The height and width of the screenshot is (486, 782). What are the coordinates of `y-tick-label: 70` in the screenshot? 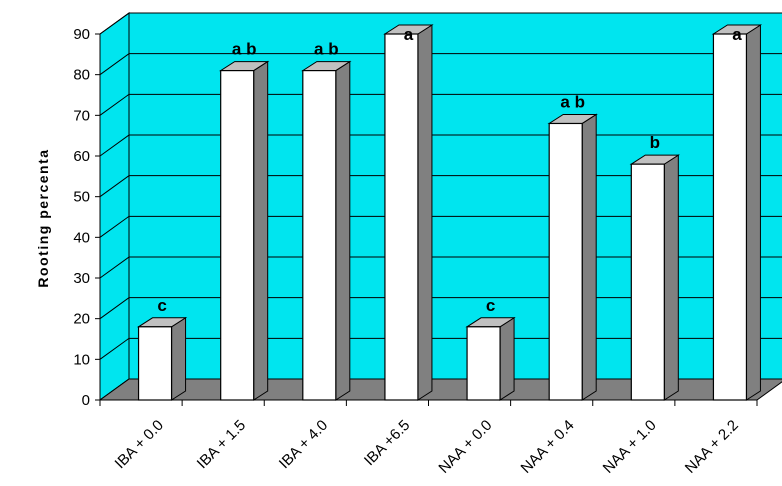 It's located at (81, 115).